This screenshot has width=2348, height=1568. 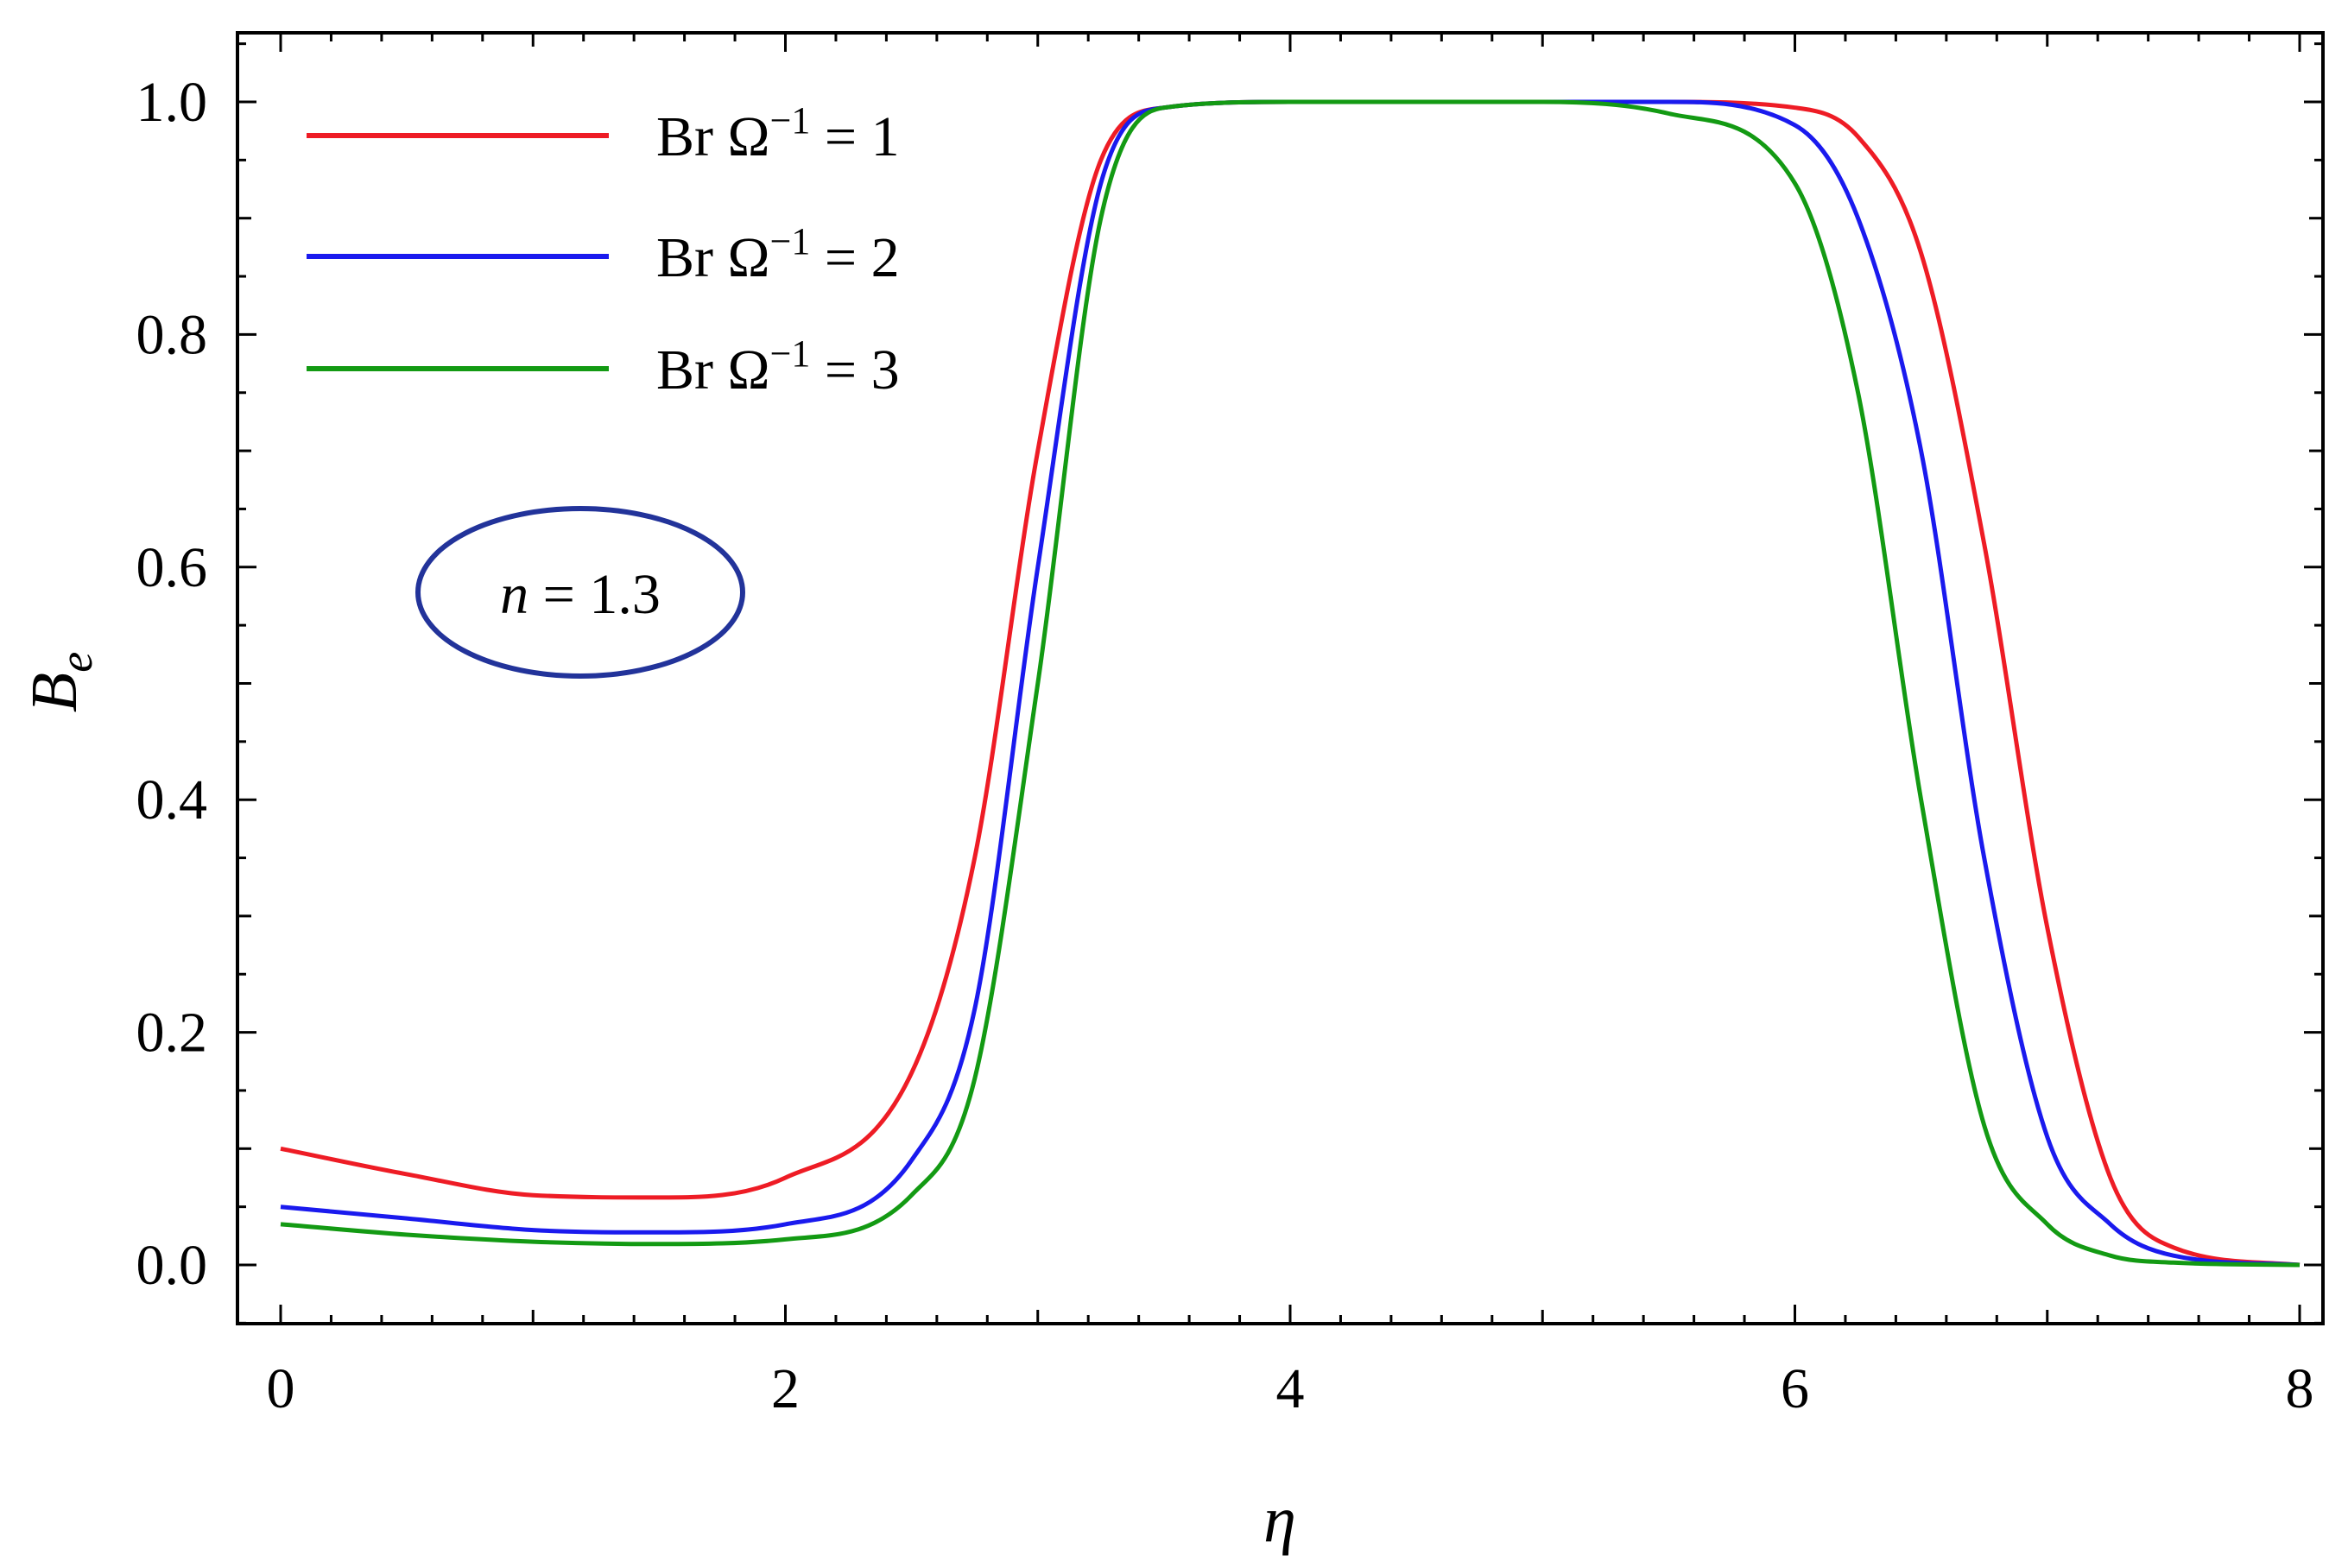 What do you see at coordinates (1795, 1389) in the screenshot?
I see `x-tick-label: 6` at bounding box center [1795, 1389].